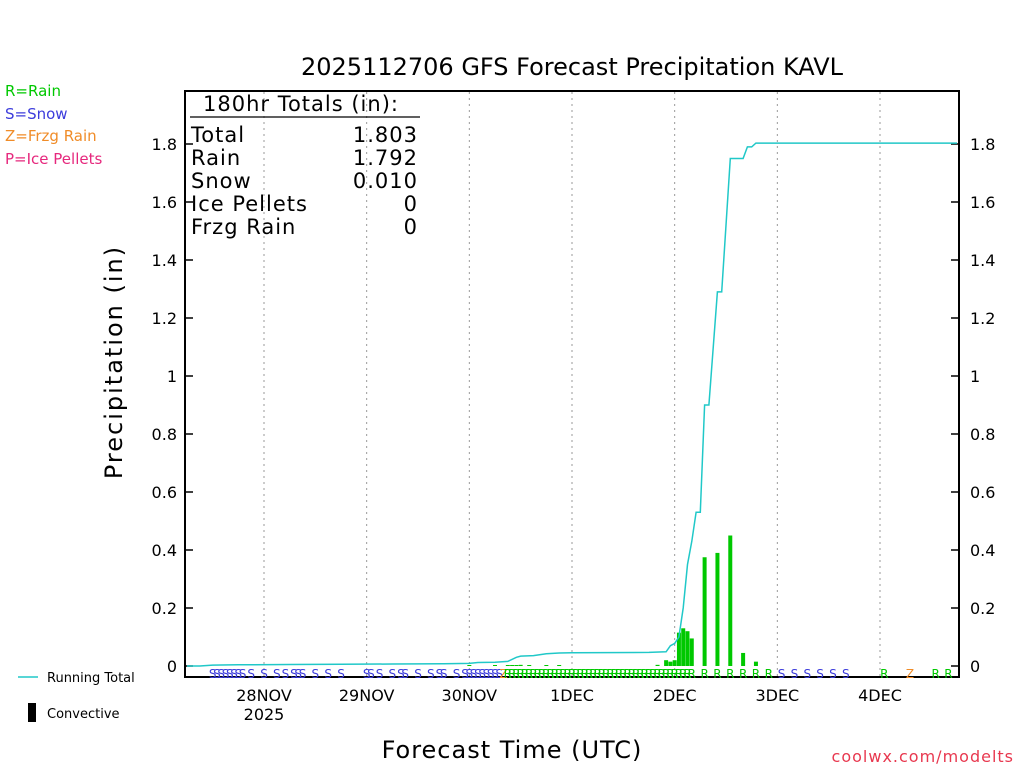 The image size is (1024, 768). Describe the element at coordinates (411, 227) in the screenshot. I see `totals-value-frzg-rain: 0` at that location.